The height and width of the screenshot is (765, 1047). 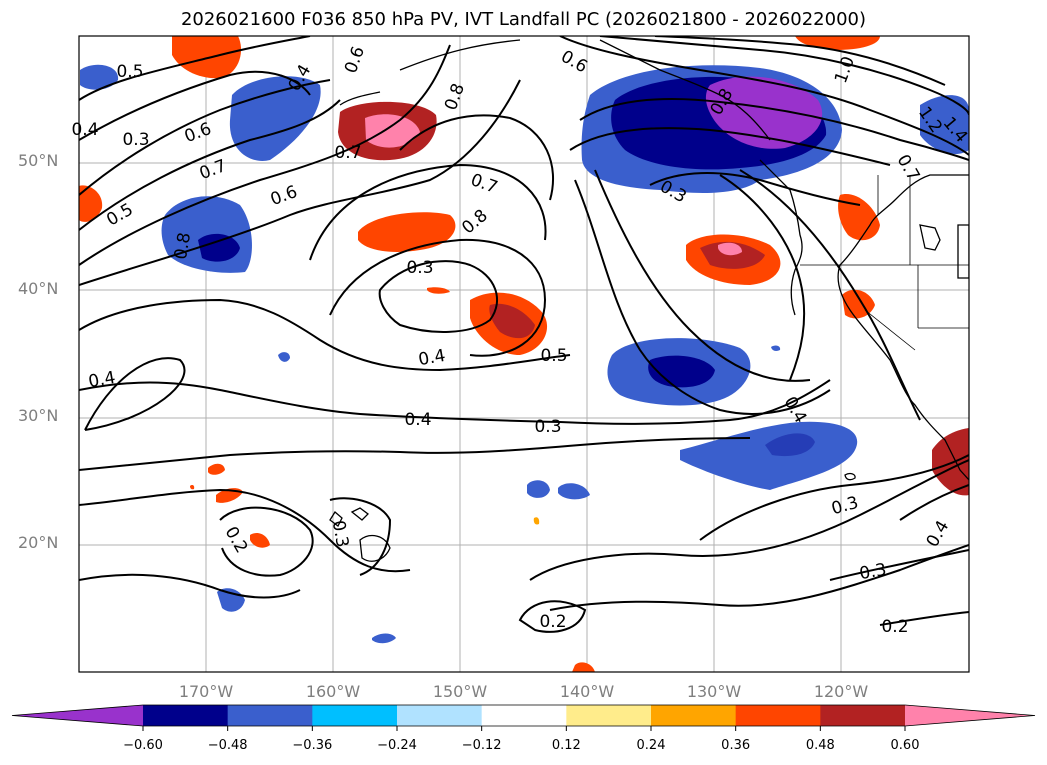 I want to click on colorbar-tick-label: −0.60, so click(x=143, y=745).